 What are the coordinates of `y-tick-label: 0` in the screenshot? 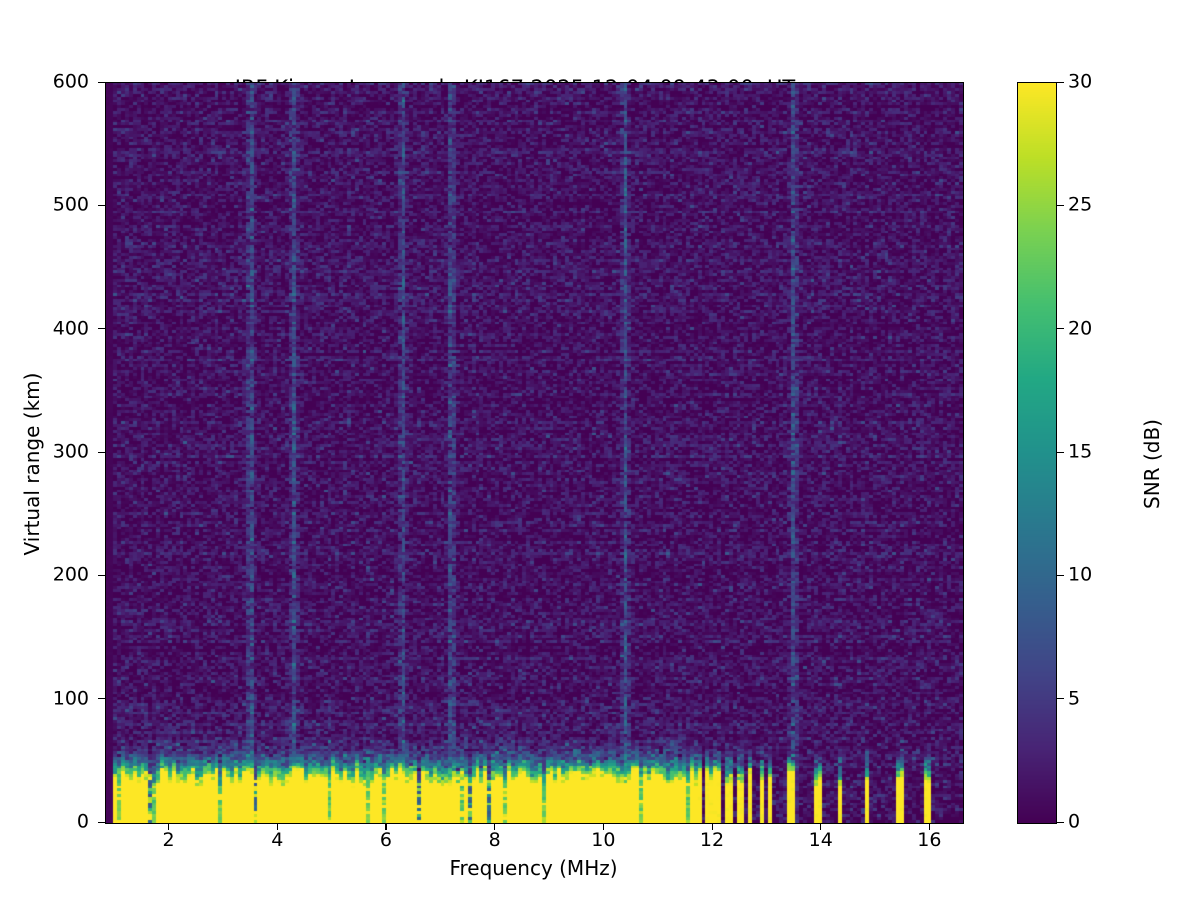 It's located at (82, 821).